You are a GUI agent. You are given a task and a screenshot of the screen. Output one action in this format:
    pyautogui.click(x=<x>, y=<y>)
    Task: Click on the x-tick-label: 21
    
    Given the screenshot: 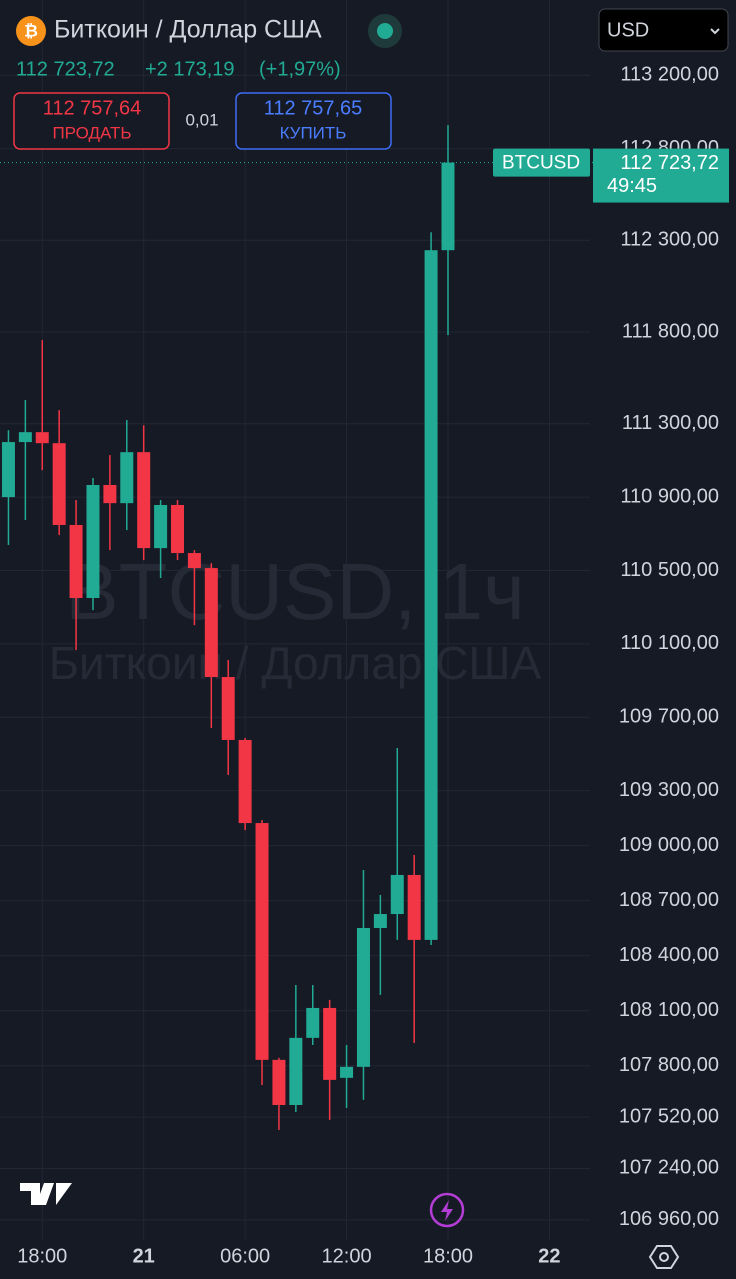 What is the action you would take?
    pyautogui.click(x=144, y=1256)
    